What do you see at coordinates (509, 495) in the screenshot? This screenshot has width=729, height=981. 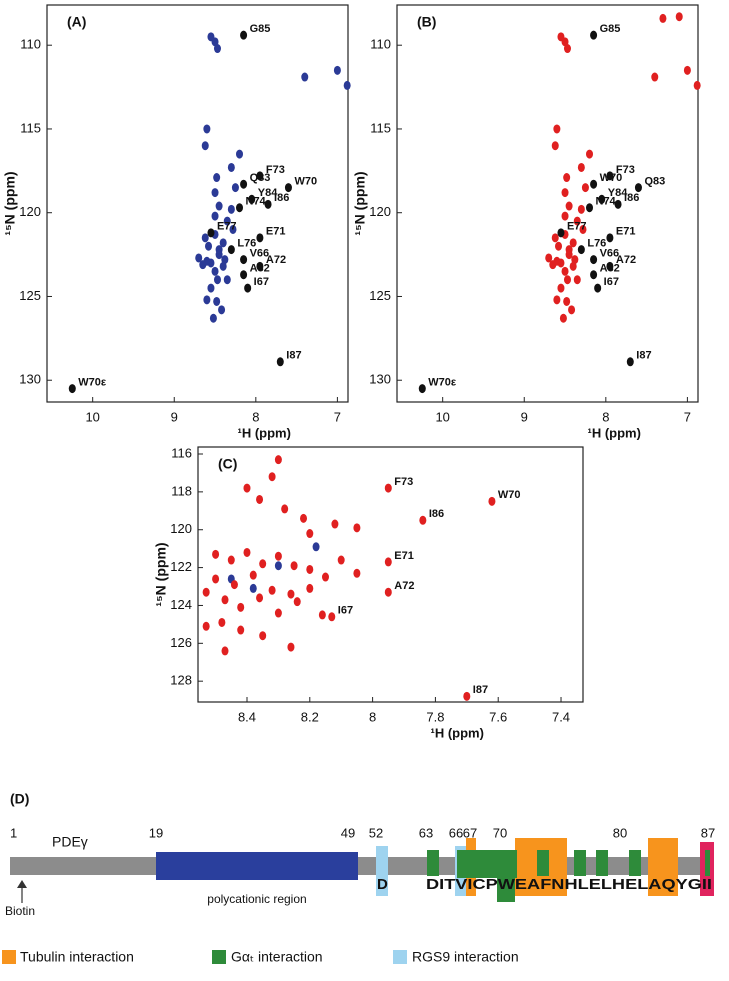 I see `peak-label: W70` at bounding box center [509, 495].